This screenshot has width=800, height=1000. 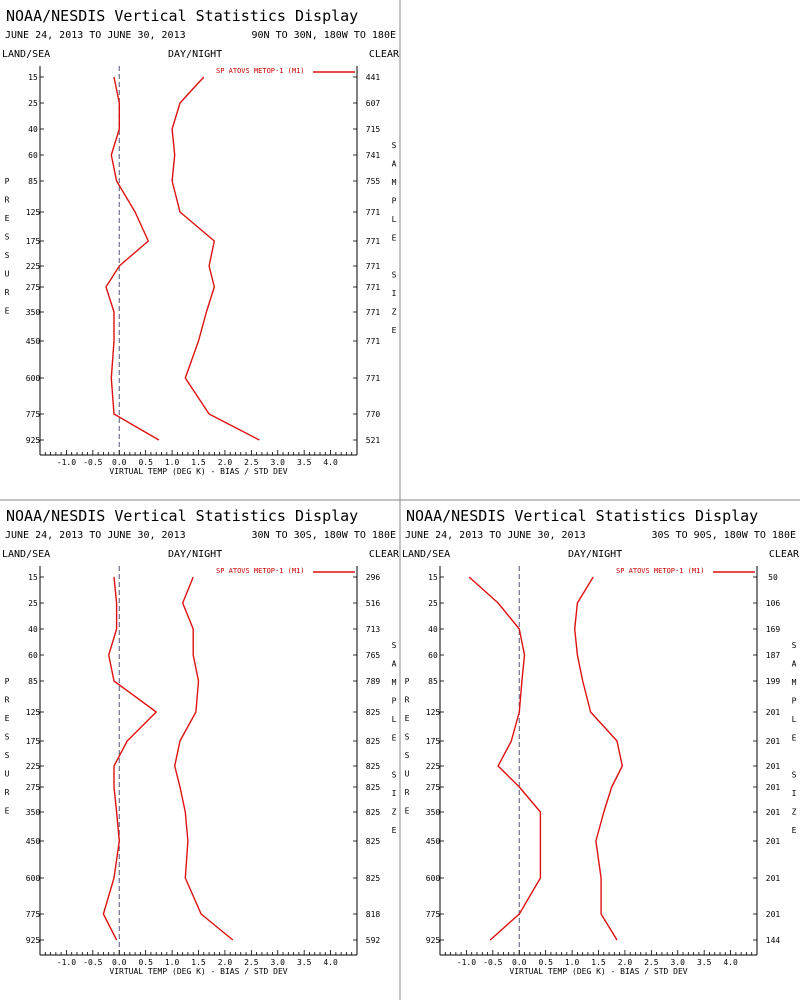 What do you see at coordinates (373, 440) in the screenshot?
I see `sample-size-label: 521` at bounding box center [373, 440].